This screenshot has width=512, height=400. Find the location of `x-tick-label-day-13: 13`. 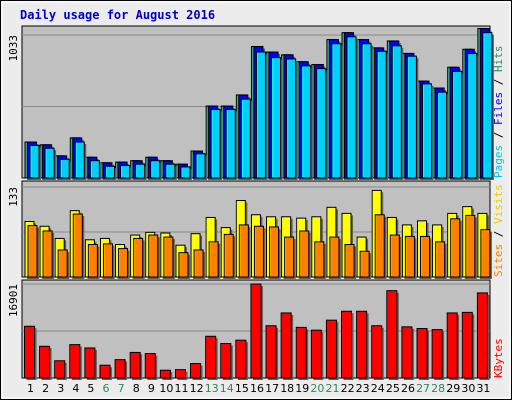

x-tick-label-day-13: 13 is located at coordinates (212, 388).